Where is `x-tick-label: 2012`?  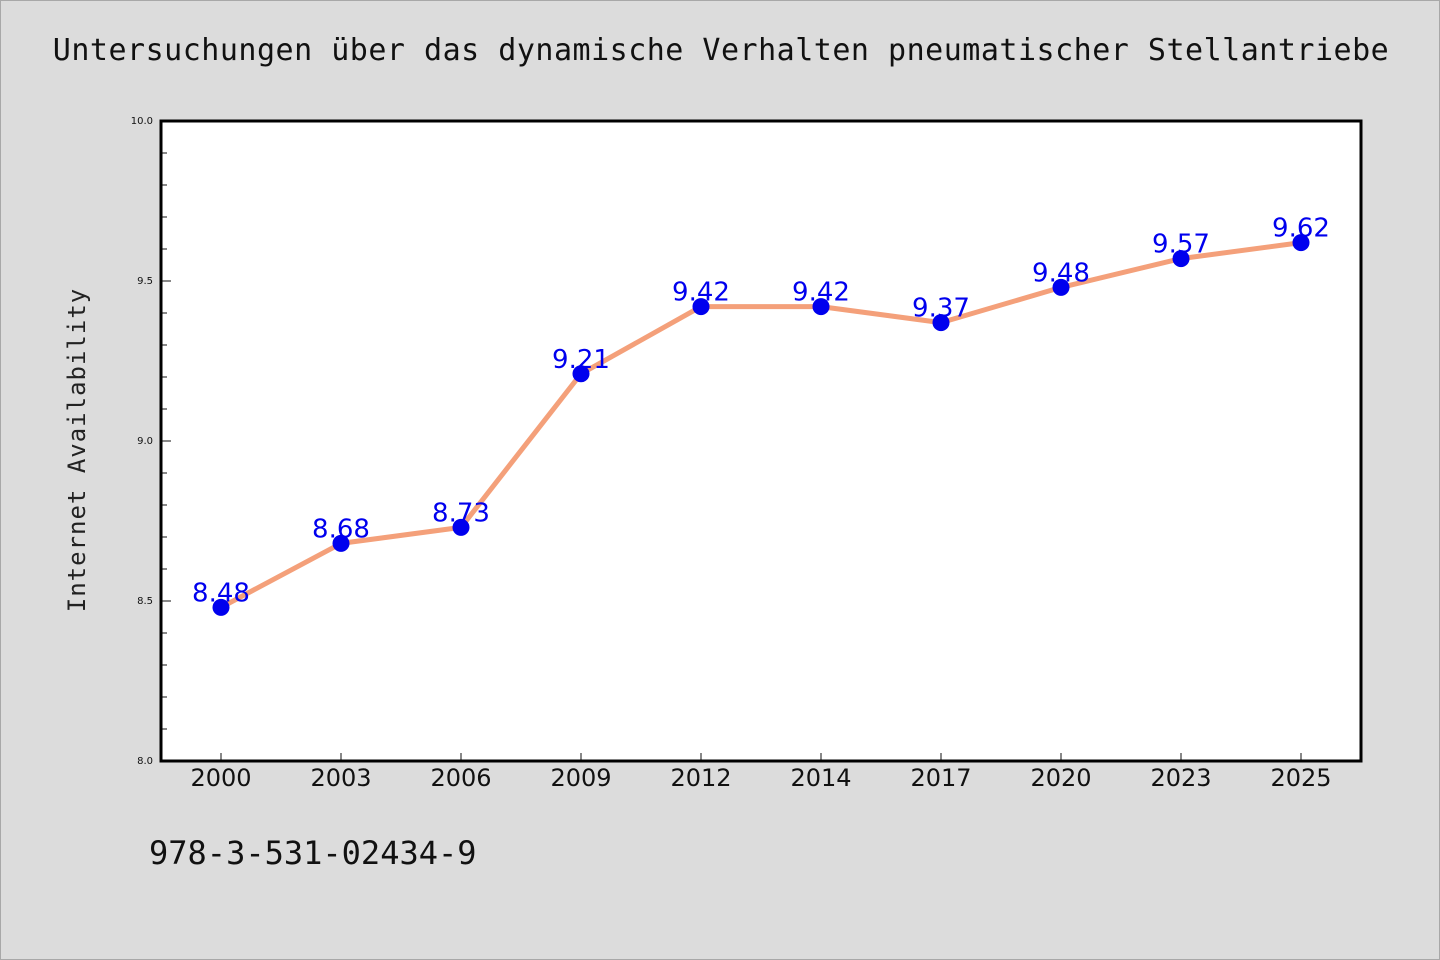
x-tick-label: 2012 is located at coordinates (700, 778).